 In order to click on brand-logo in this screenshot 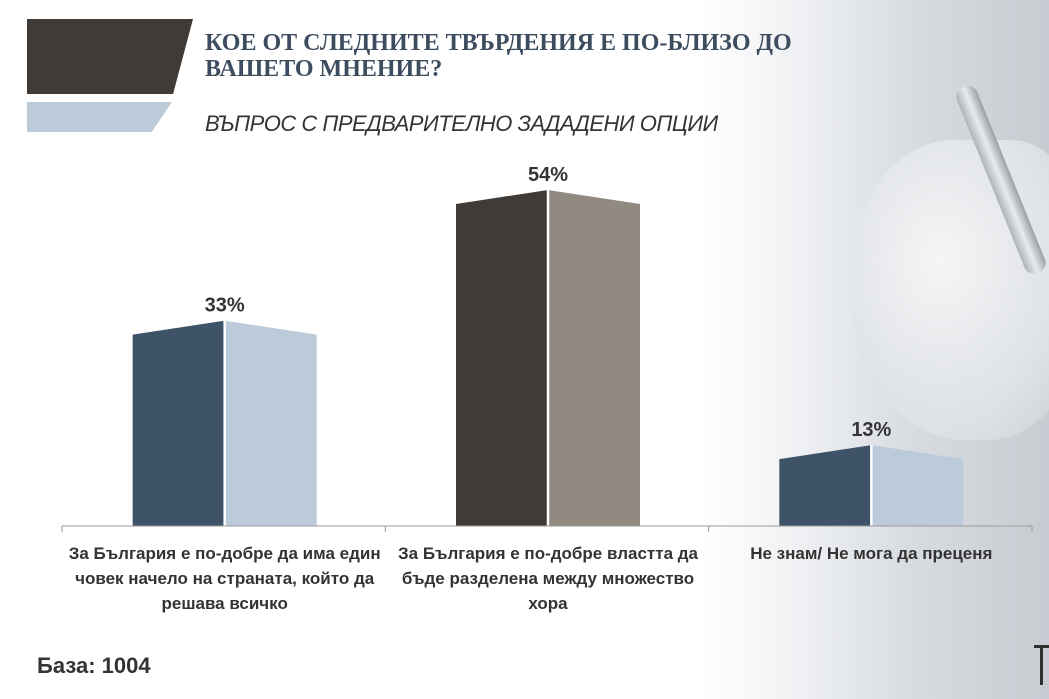, I will do `click(1041, 665)`.